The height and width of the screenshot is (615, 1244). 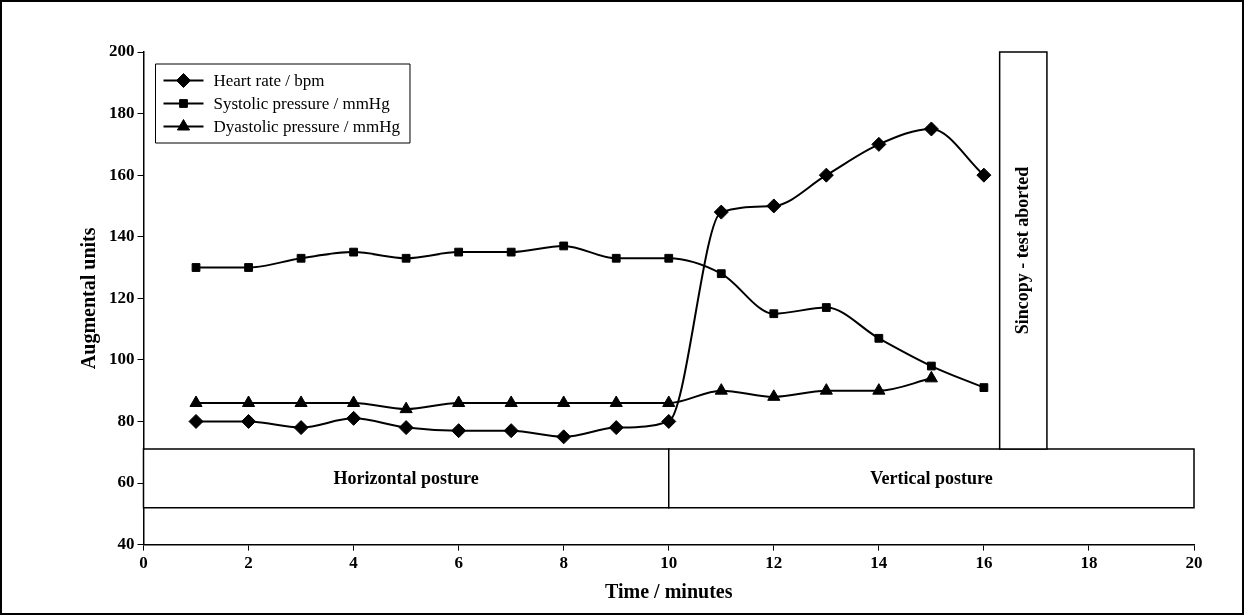 I want to click on x-tick-label: 0, so click(x=143, y=563).